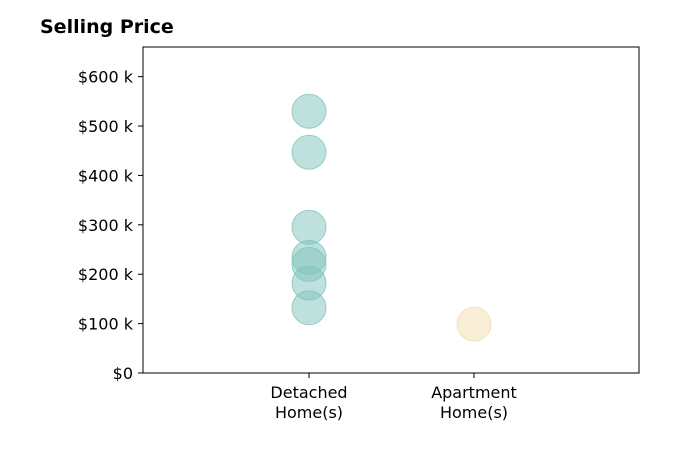 Image resolution: width=679 pixels, height=462 pixels. I want to click on y-tick-label: $600 k, so click(106, 77).